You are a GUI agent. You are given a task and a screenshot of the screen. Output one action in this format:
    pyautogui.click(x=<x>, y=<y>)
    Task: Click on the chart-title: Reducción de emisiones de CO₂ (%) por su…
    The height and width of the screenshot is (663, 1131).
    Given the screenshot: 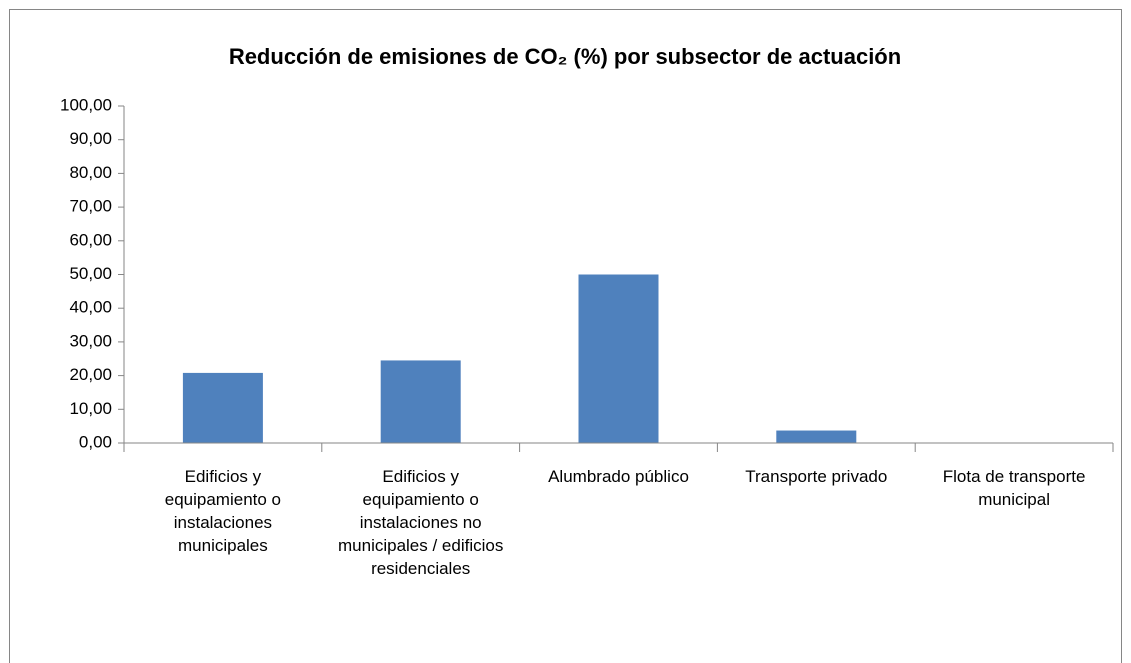 What is the action you would take?
    pyautogui.click(x=565, y=56)
    